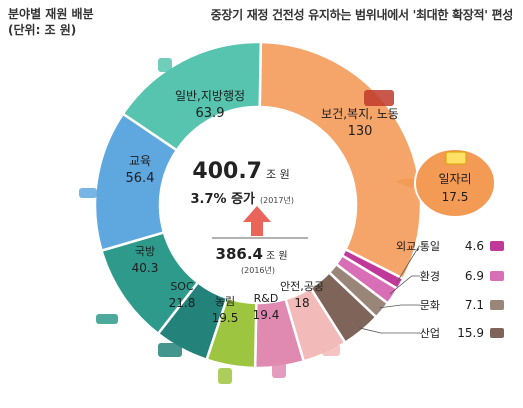  What do you see at coordinates (145, 251) in the screenshot?
I see `slice-label-국방-name: 국방` at bounding box center [145, 251].